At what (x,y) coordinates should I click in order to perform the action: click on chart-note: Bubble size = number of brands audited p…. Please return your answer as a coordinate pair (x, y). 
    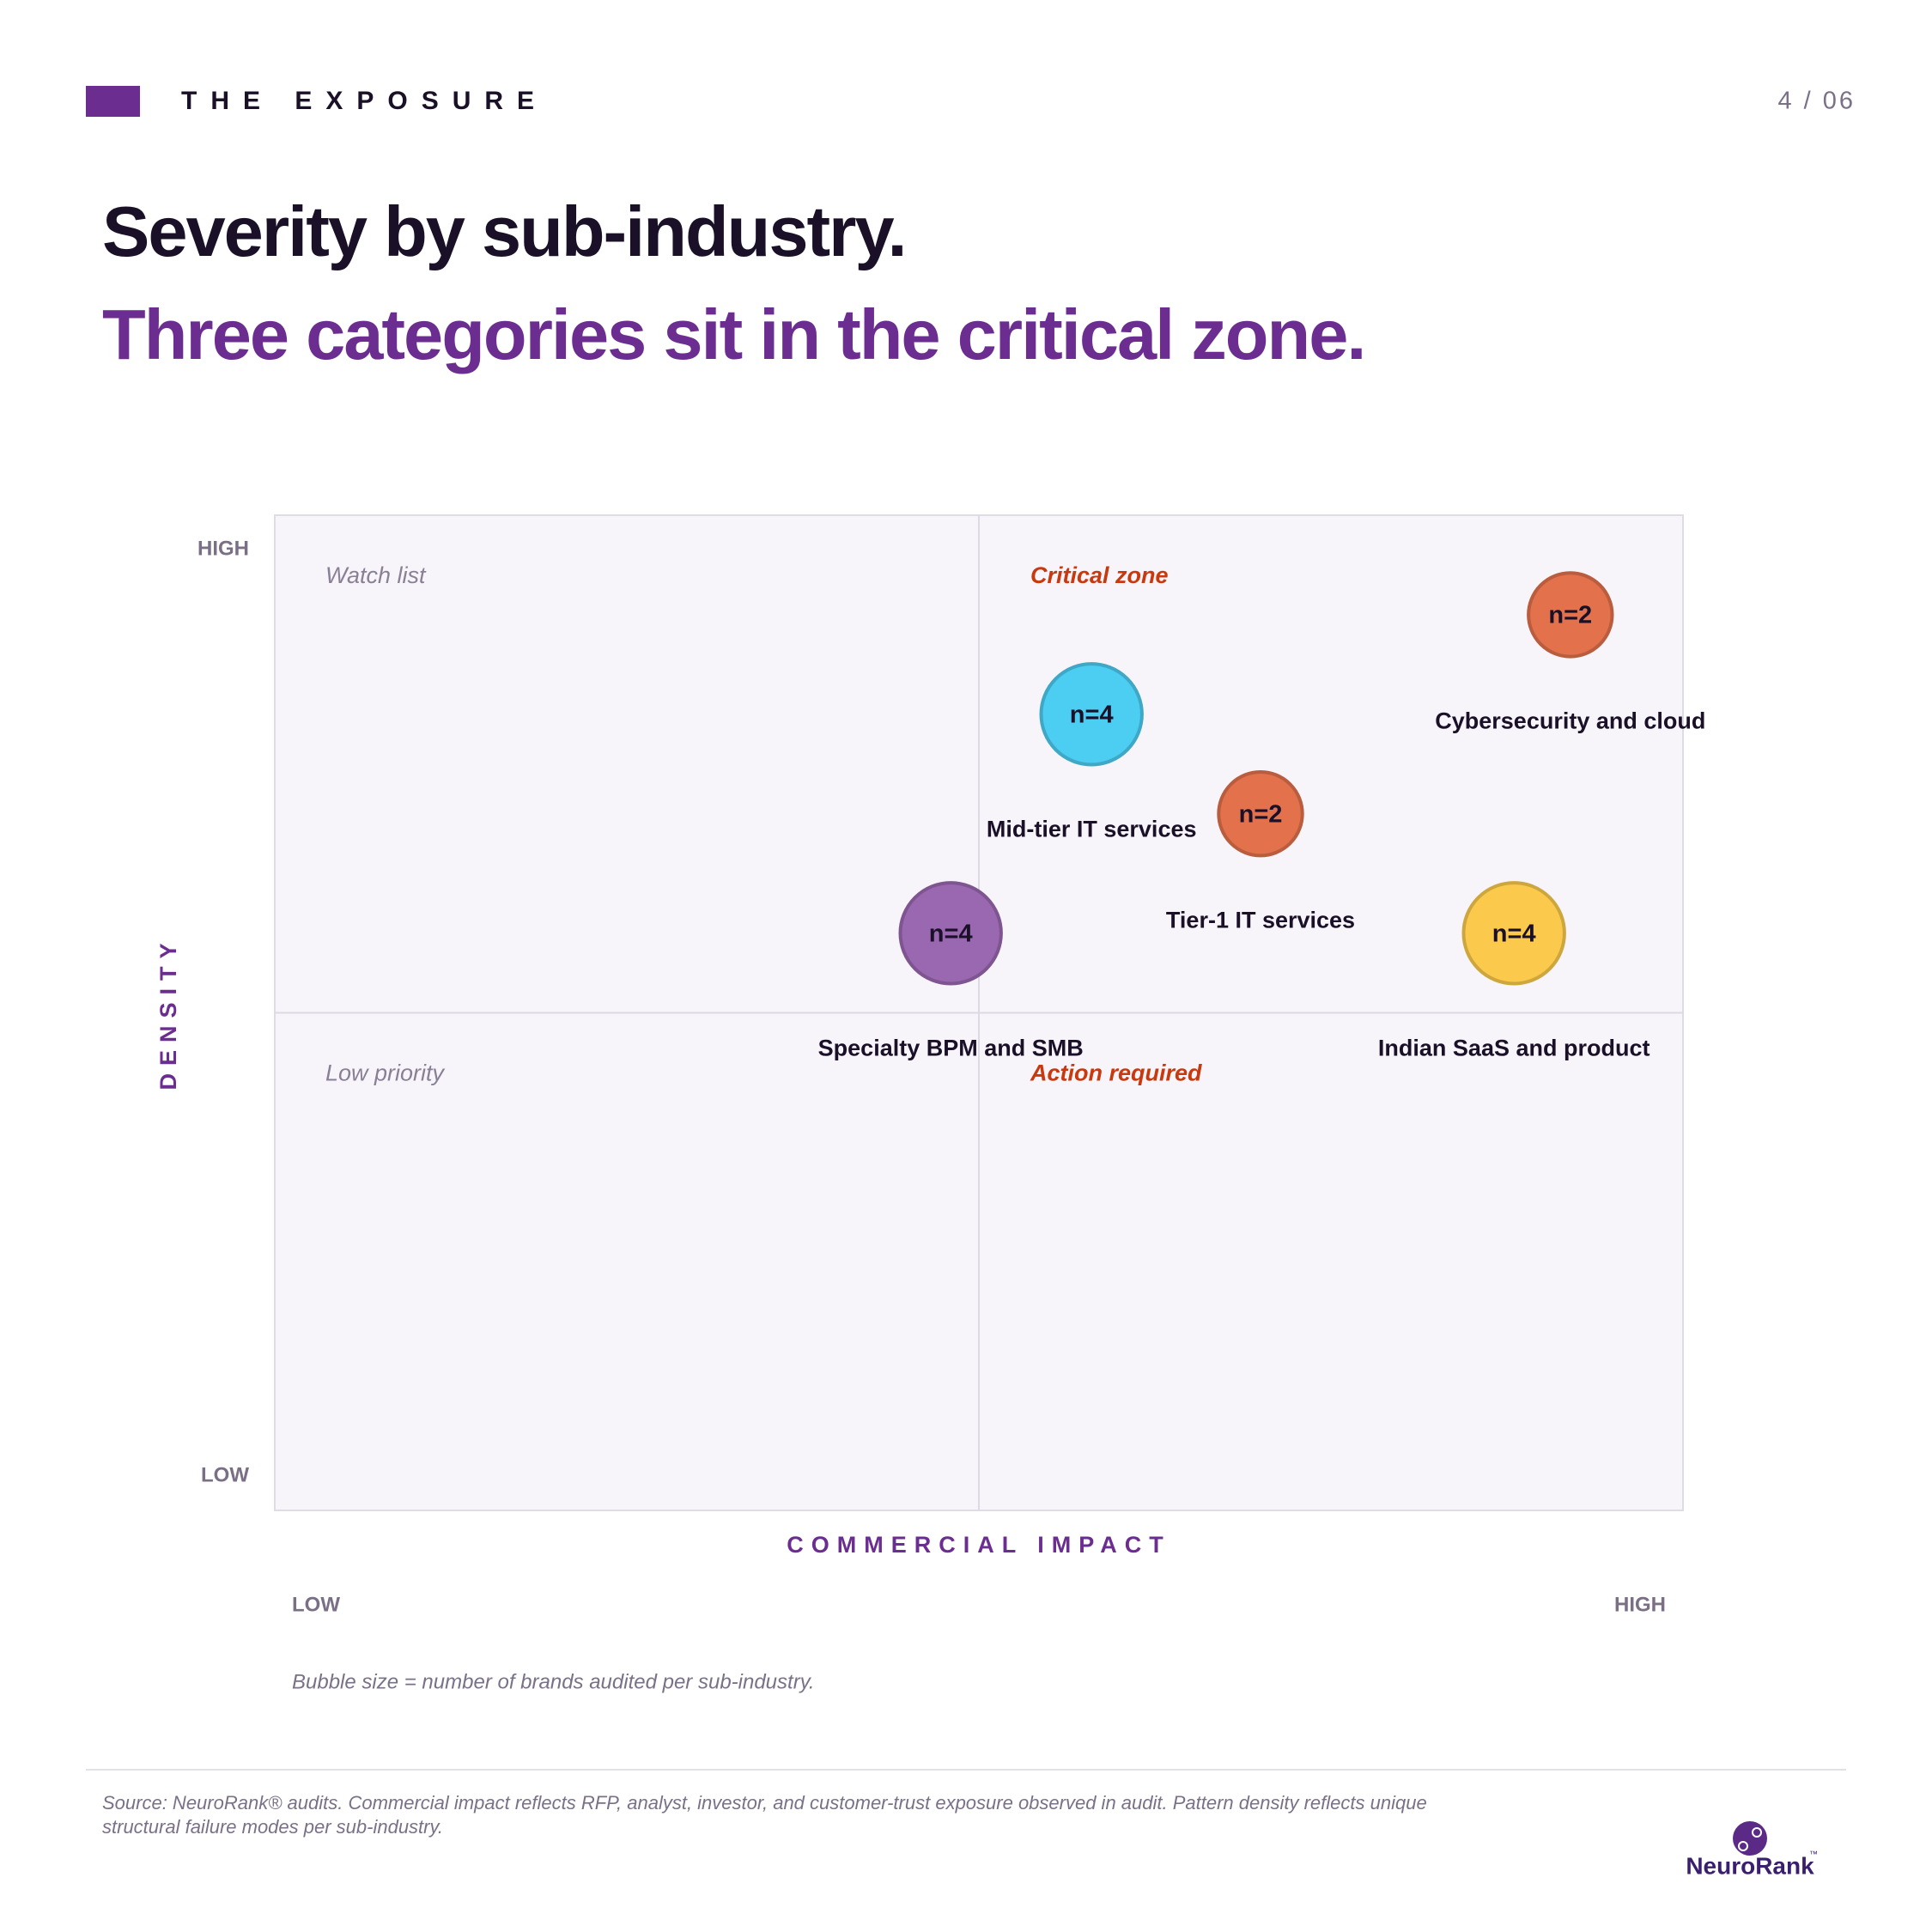
    Looking at the image, I should click on (554, 1682).